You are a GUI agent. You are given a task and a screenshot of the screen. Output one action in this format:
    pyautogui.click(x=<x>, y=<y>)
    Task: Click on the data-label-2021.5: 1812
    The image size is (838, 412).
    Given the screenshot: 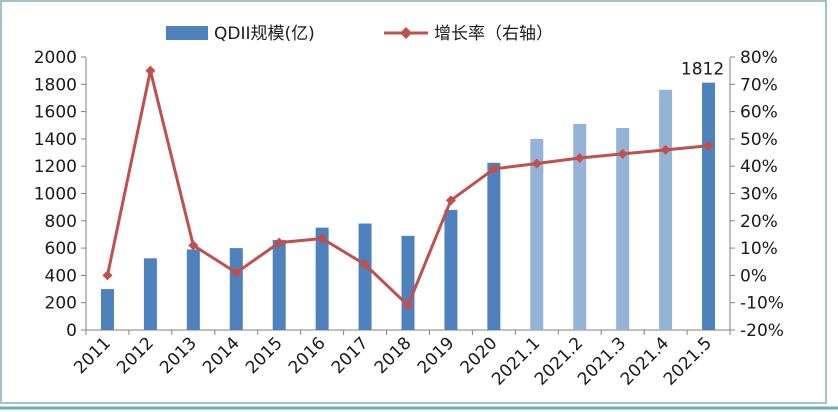 What is the action you would take?
    pyautogui.click(x=702, y=70)
    